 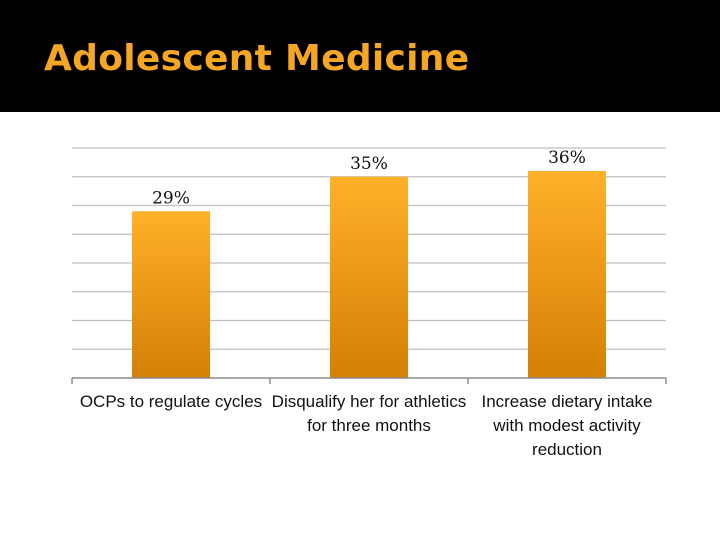 What do you see at coordinates (369, 380) in the screenshot?
I see `x-axis` at bounding box center [369, 380].